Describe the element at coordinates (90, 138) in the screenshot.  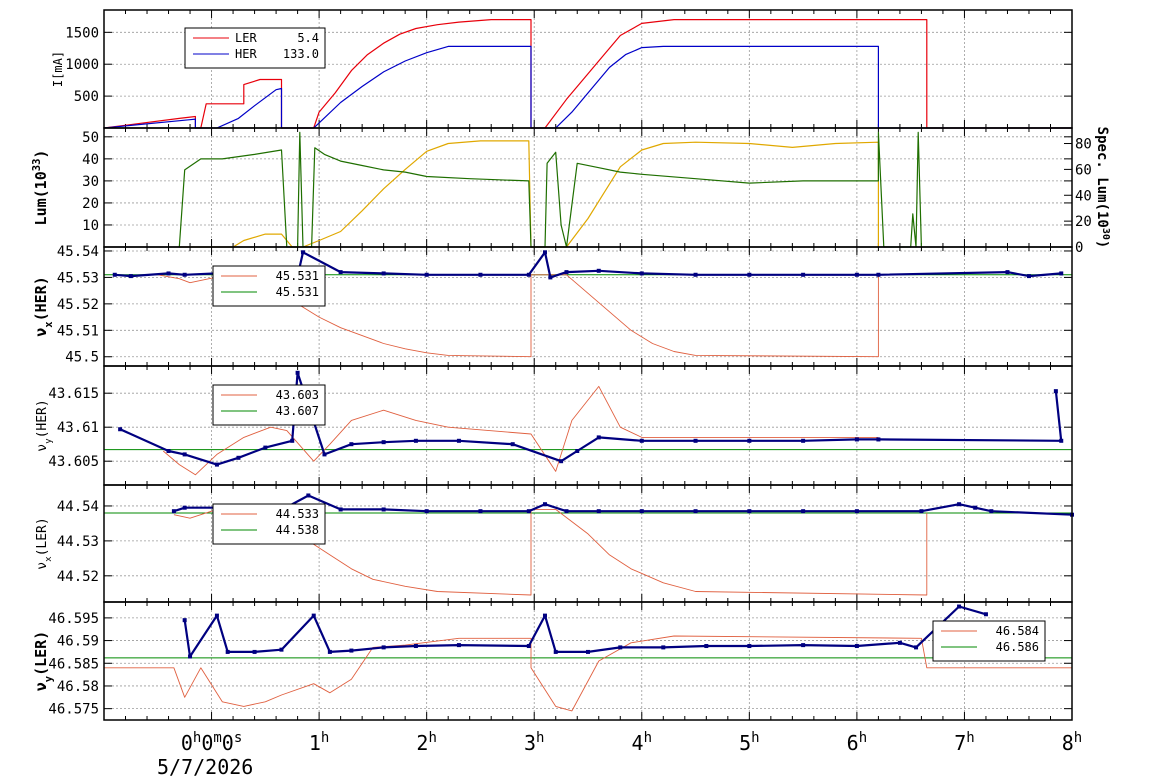
I see `y-tick-label: 50` at that location.